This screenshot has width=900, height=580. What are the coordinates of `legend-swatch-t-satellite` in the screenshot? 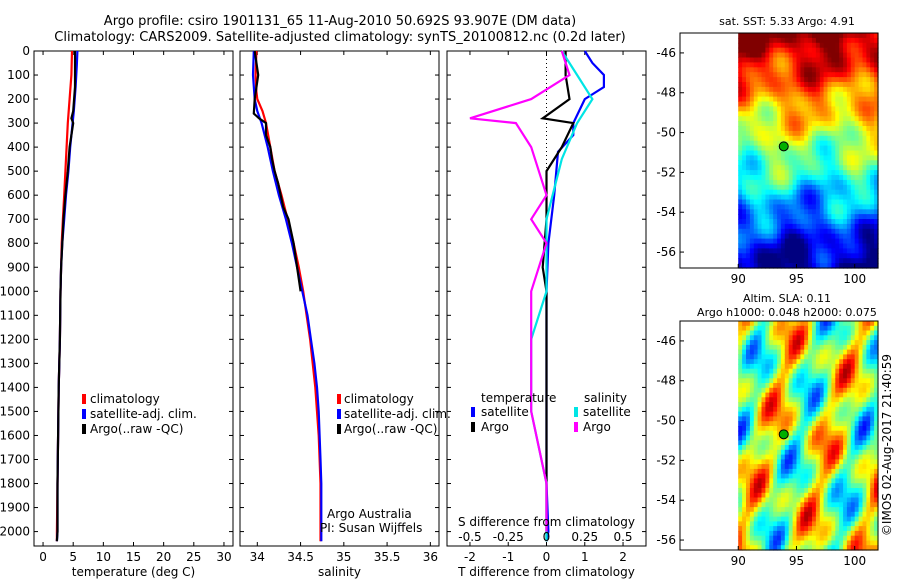 It's located at (473, 412).